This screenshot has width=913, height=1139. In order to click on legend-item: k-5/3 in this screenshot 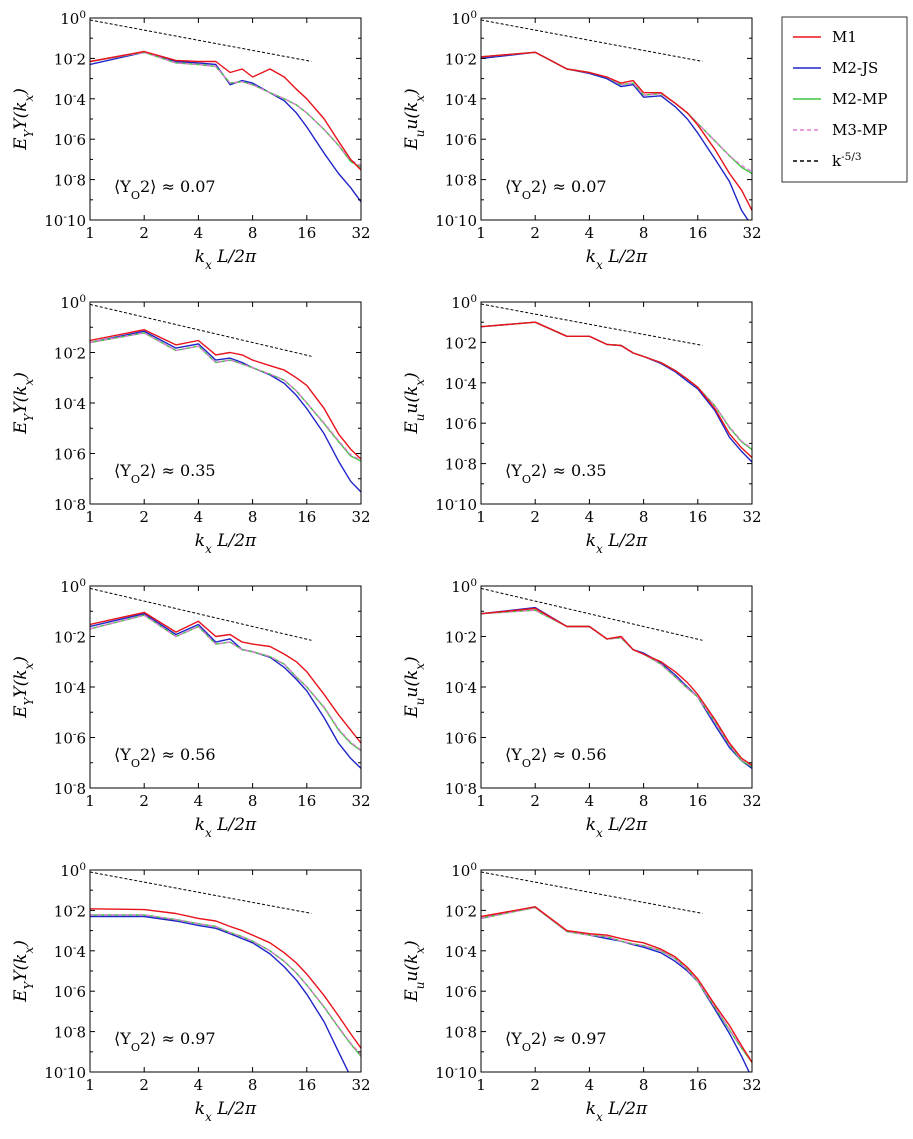, I will do `click(827, 160)`.